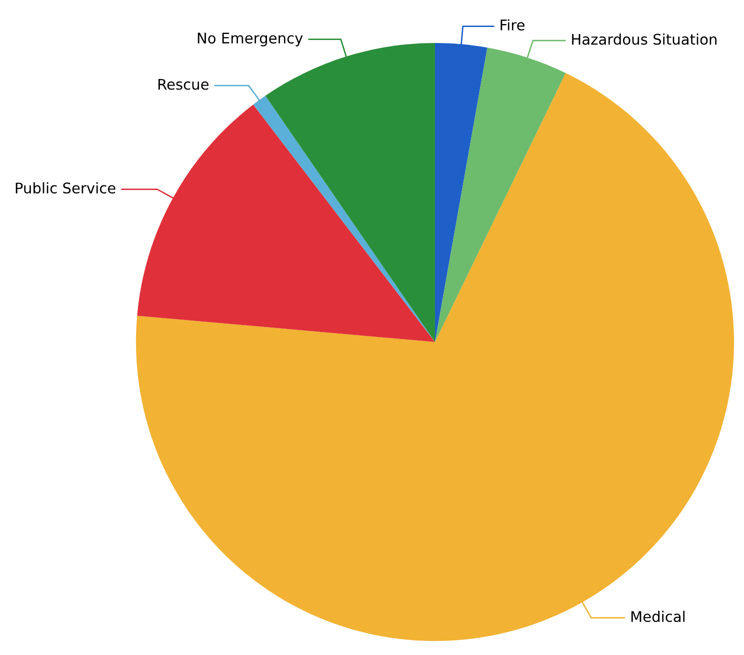 The image size is (744, 655). What do you see at coordinates (644, 39) in the screenshot?
I see `slice-label: Hazardous Situation` at bounding box center [644, 39].